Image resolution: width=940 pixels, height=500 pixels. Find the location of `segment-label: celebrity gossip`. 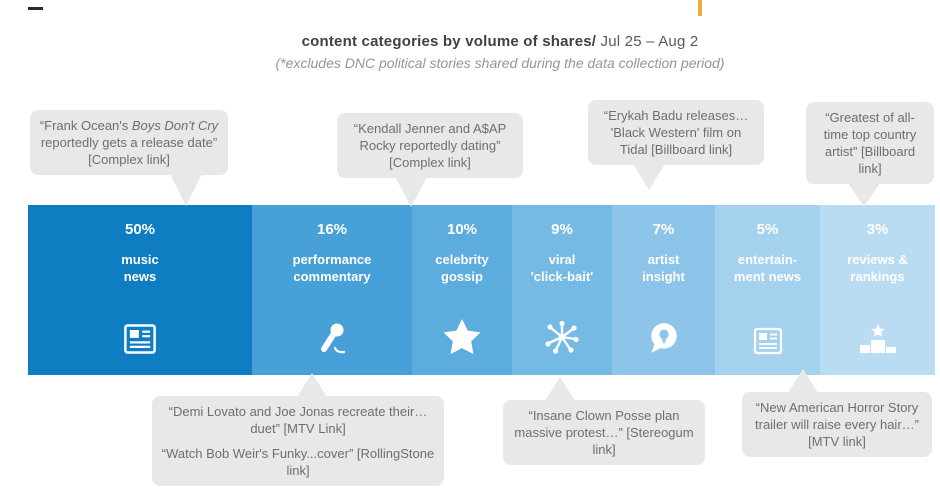

segment-label: celebrity gossip is located at coordinates (462, 268).